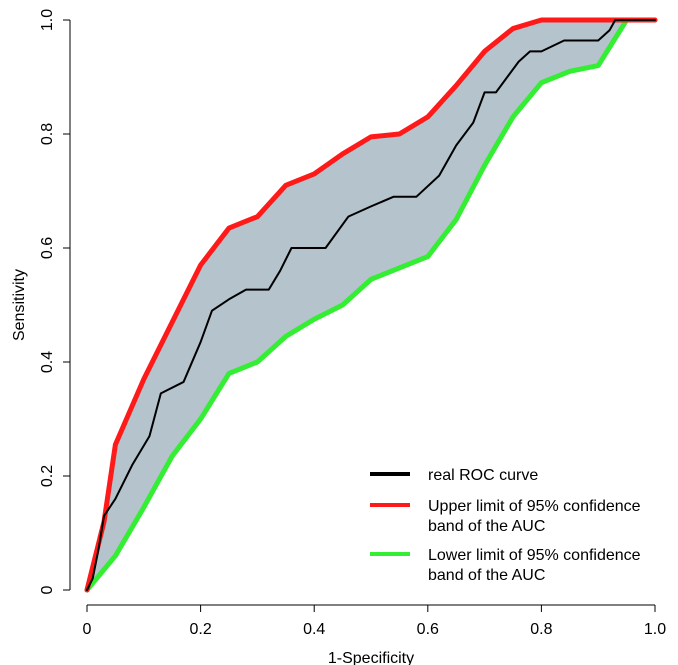 The image size is (678, 665). Describe the element at coordinates (47, 248) in the screenshot. I see `y-tick-label: 0.6` at that location.